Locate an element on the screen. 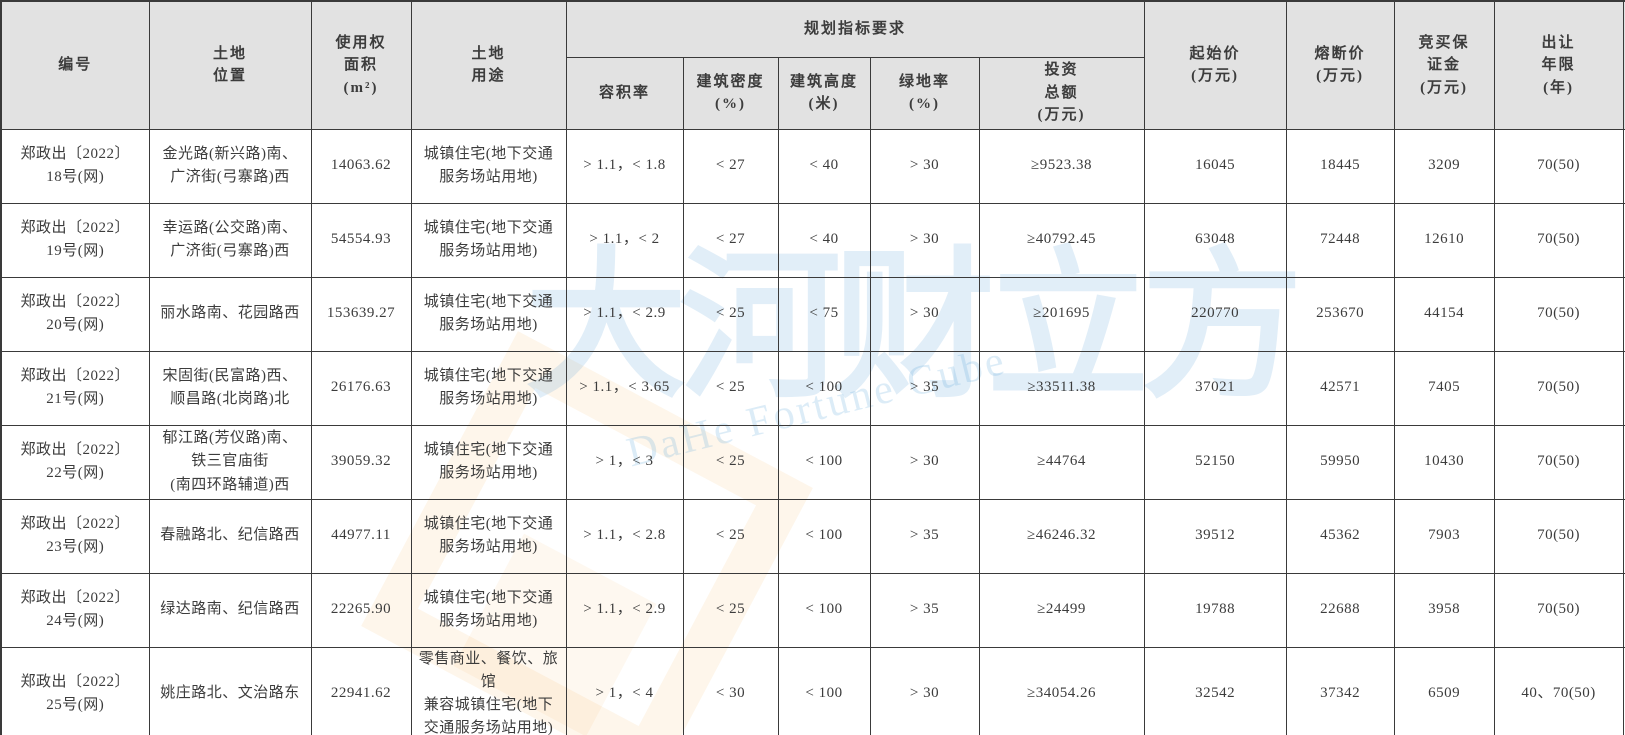 Image resolution: width=1625 pixels, height=735 pixels. cell-start-price: 16045 is located at coordinates (1215, 166).